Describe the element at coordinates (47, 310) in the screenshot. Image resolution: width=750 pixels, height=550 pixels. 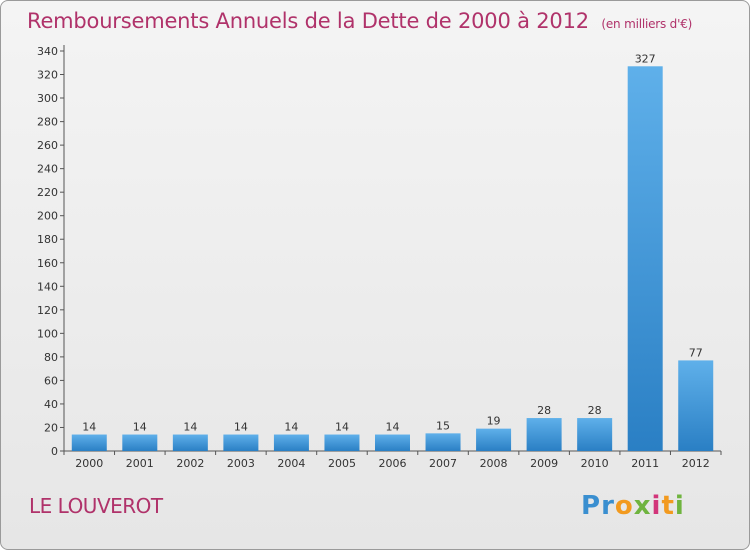
I see `y-tick-label: 120` at that location.